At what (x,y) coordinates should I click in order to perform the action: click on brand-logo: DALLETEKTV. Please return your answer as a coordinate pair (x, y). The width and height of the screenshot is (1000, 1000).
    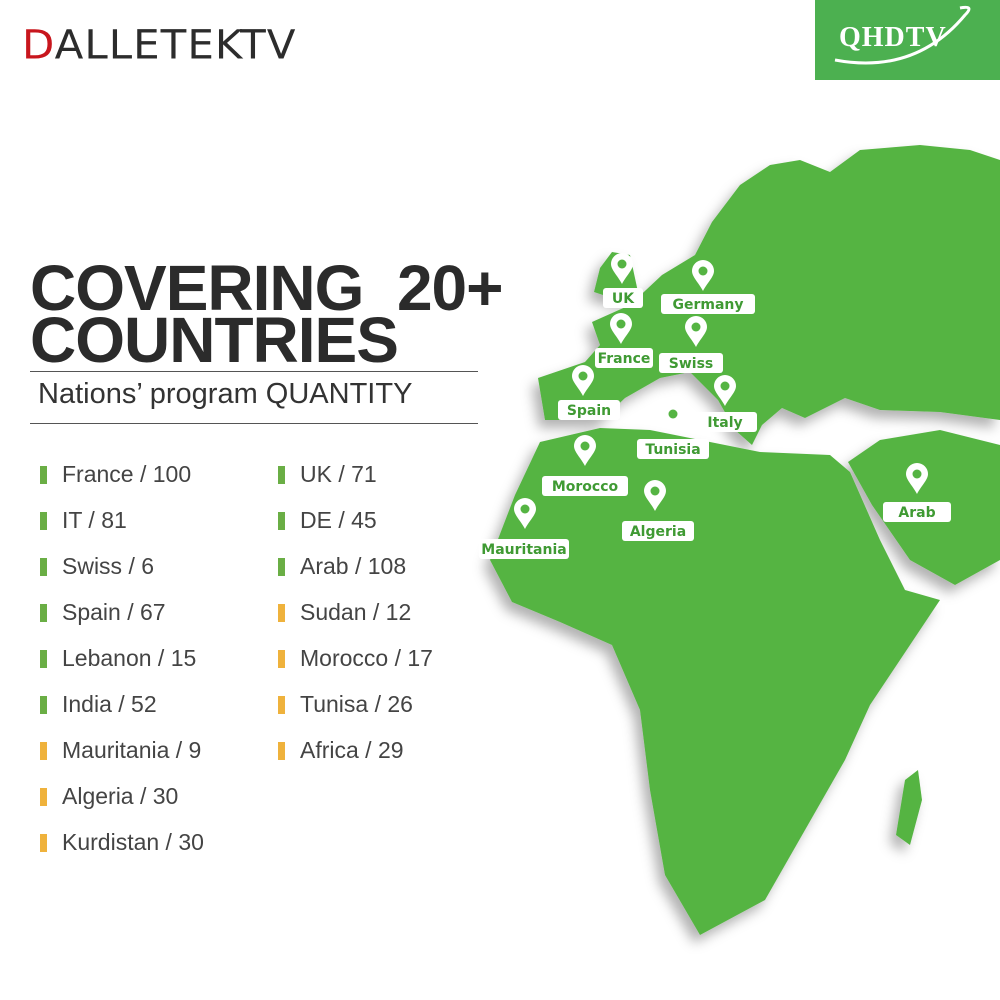
    Looking at the image, I should click on (159, 44).